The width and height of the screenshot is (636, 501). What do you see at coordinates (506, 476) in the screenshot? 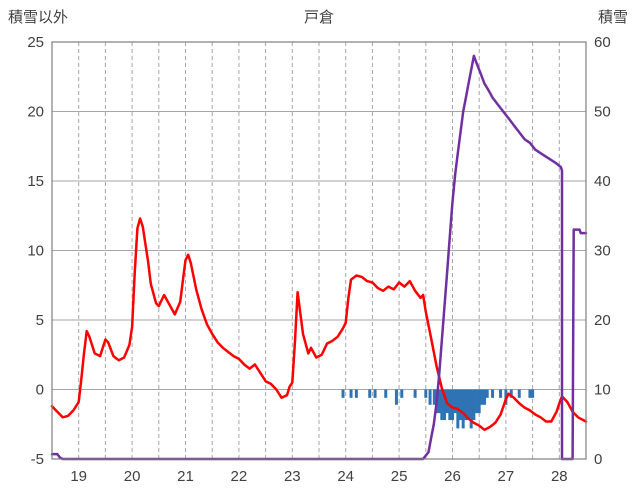
I see `x-axis-tick: 27` at bounding box center [506, 476].